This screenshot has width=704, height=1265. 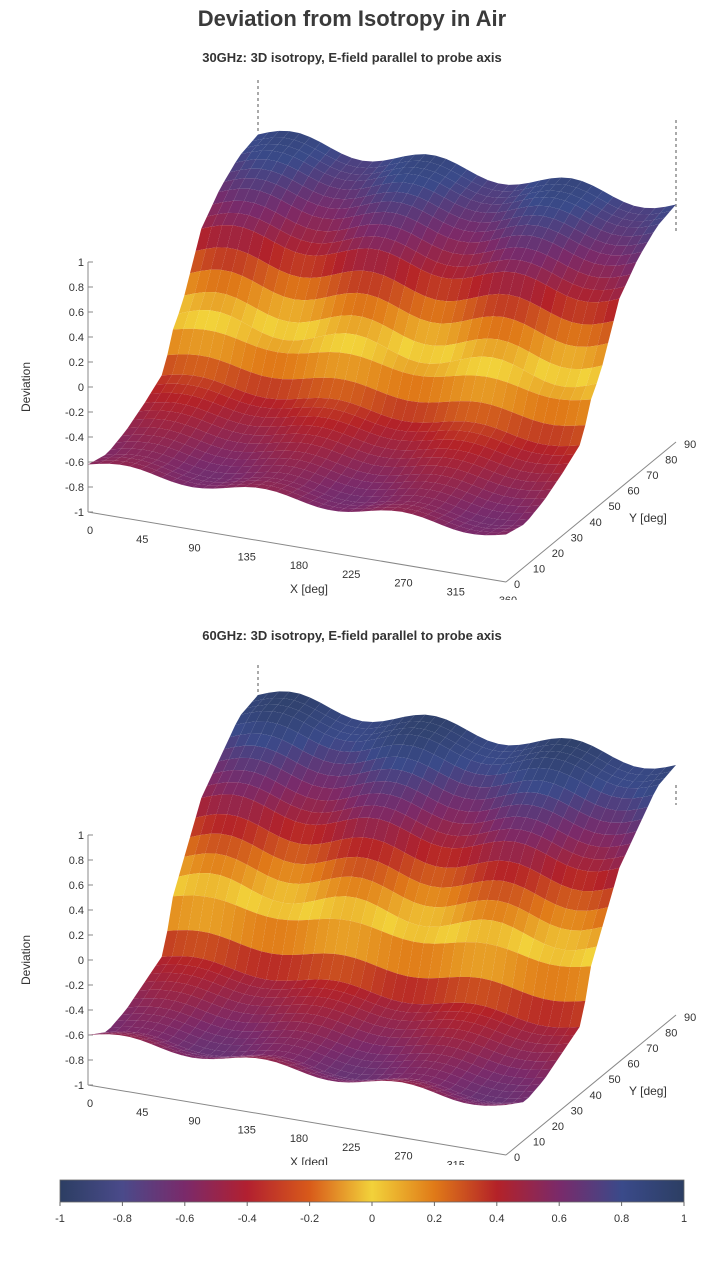 What do you see at coordinates (194, 1122) in the screenshot?
I see `x-tick-label: 90` at bounding box center [194, 1122].